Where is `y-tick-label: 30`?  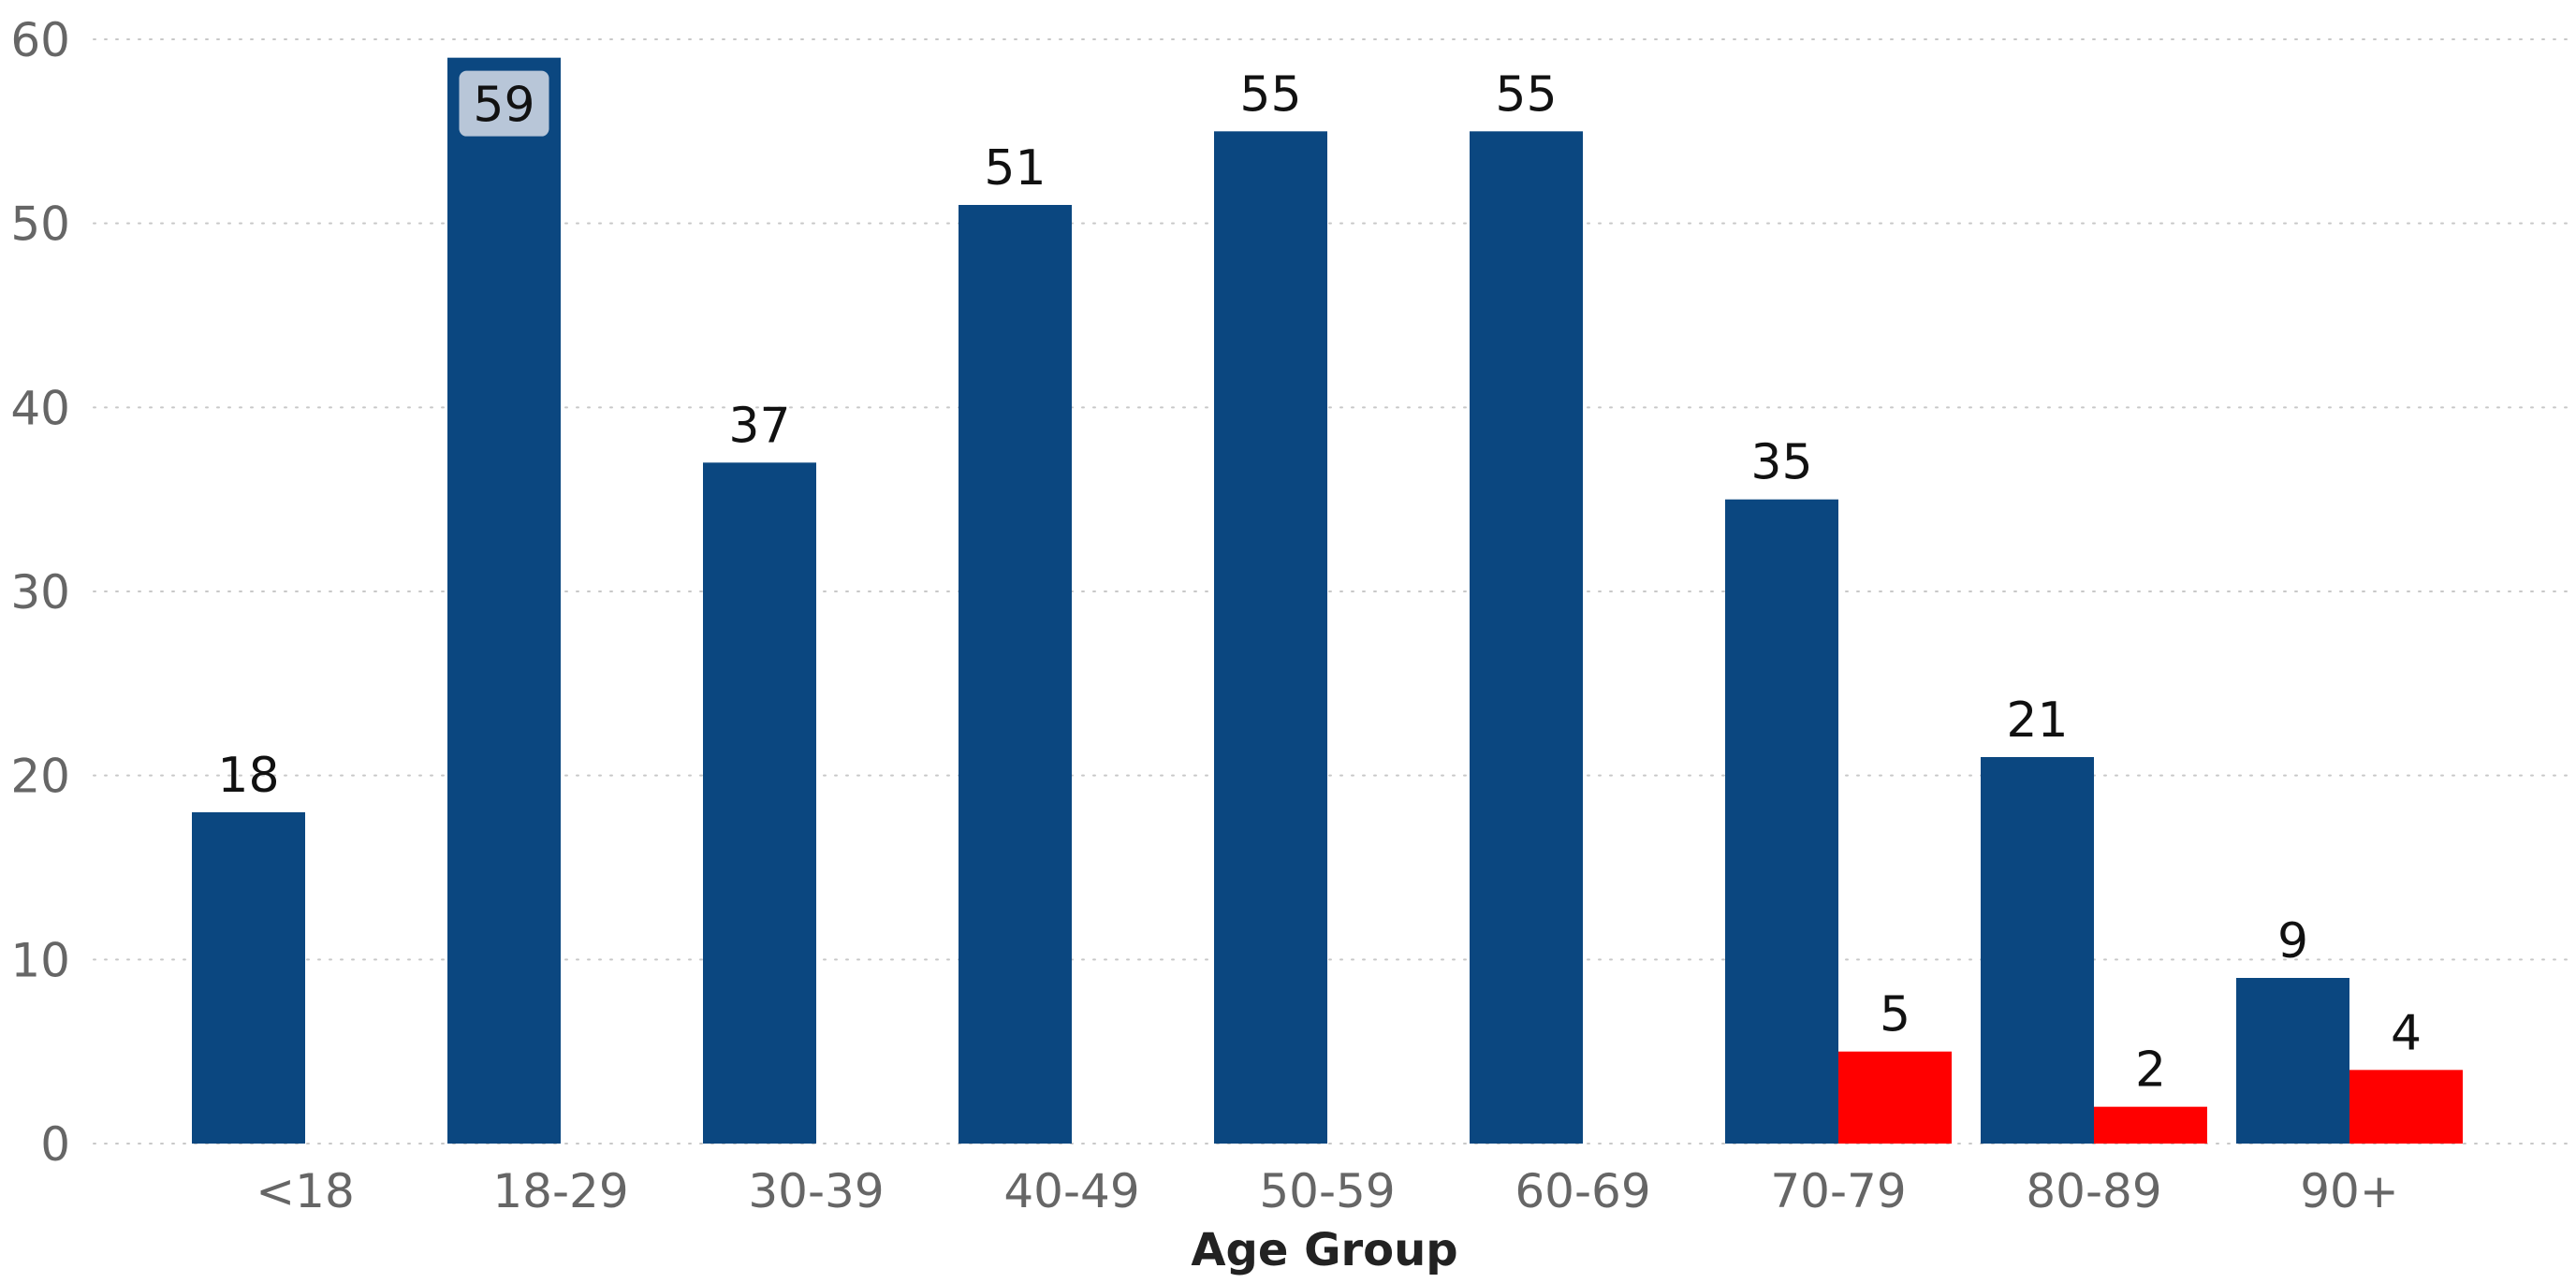 y-tick-label: 30 is located at coordinates (40, 592).